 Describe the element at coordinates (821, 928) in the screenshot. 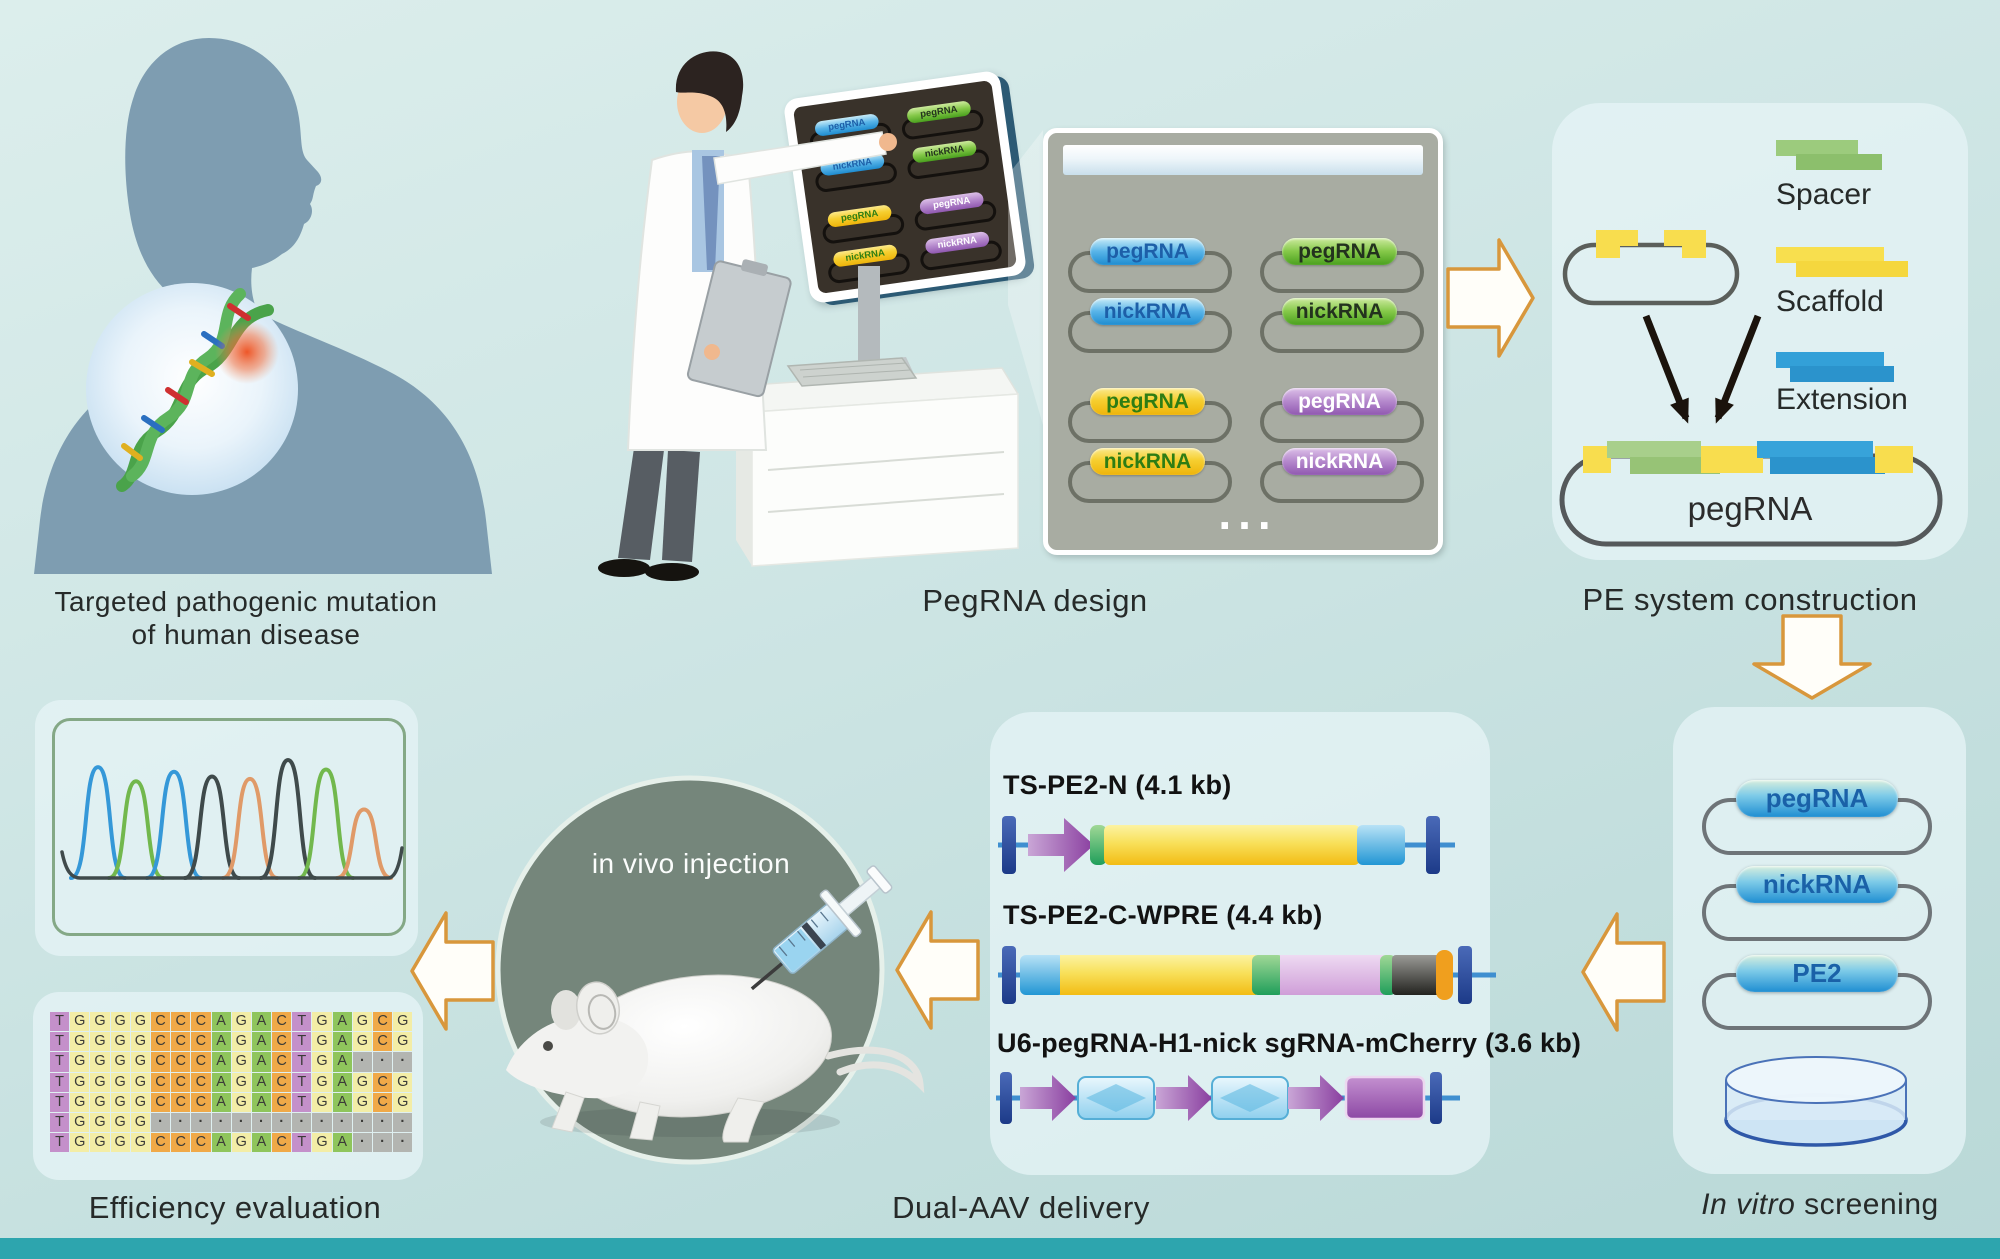

I see `syringe-icon` at that location.